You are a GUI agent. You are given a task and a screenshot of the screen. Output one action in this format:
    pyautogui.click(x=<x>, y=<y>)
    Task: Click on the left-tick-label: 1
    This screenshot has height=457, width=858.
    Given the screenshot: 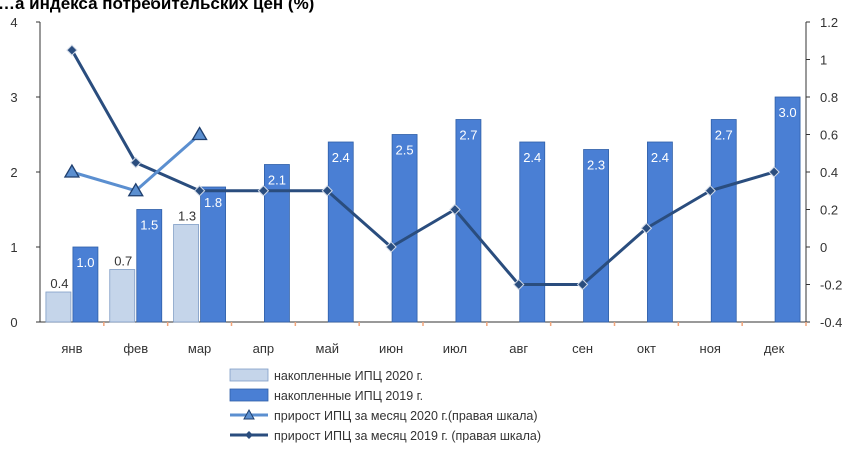 What is the action you would take?
    pyautogui.click(x=13, y=247)
    